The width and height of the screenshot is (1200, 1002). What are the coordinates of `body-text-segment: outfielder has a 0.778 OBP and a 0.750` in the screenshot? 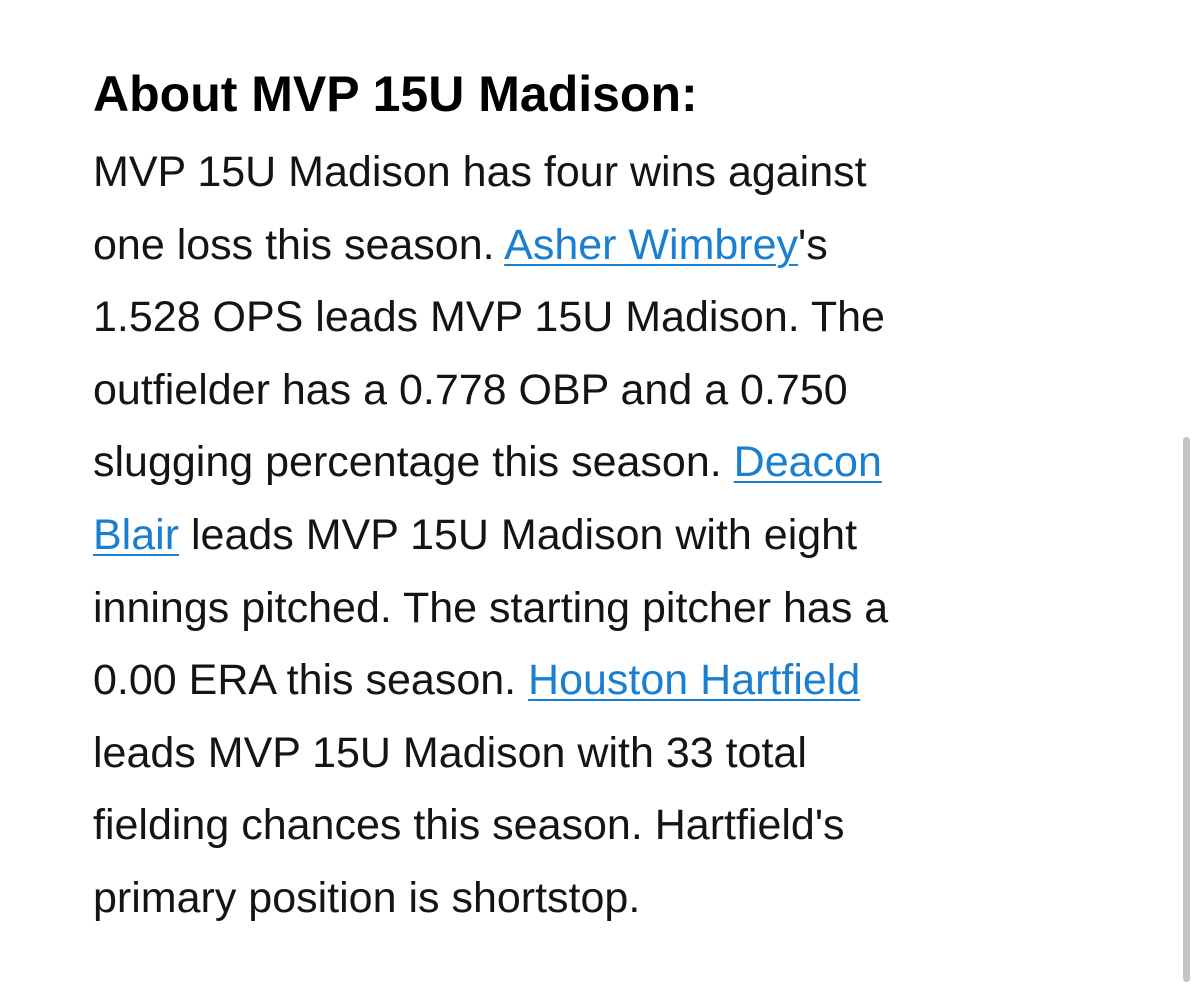 It's located at (470, 389).